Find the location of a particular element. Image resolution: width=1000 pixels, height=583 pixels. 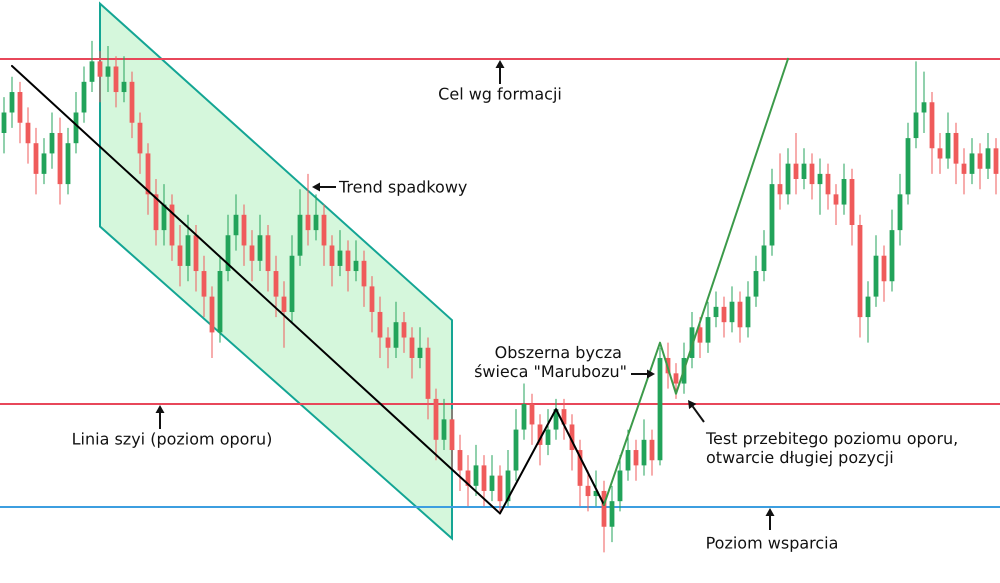

annotation: Cel wg formacji is located at coordinates (500, 94).